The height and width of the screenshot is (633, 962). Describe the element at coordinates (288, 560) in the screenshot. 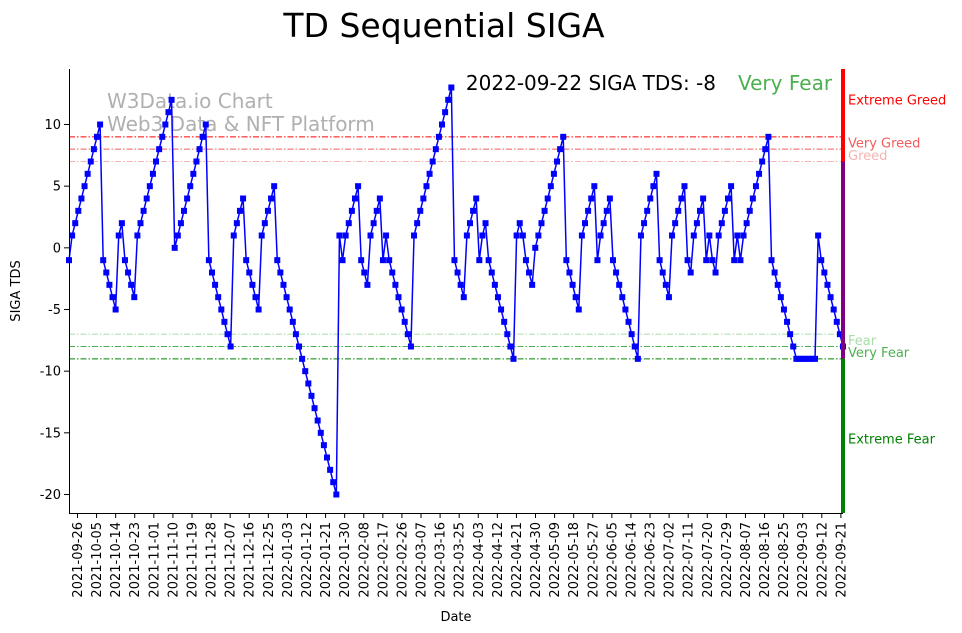

I see `x-tick-label: 2022-01-03` at that location.